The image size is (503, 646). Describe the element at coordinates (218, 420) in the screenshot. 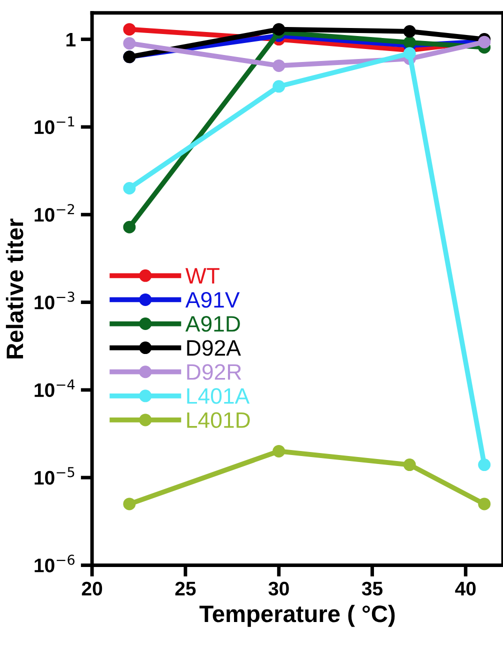

I see `legend-label: L401D` at that location.